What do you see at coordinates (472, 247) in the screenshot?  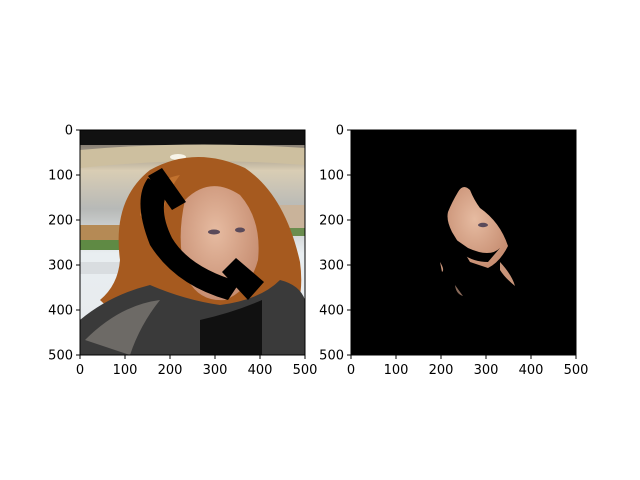 I see `segmented-mask-stroke` at bounding box center [472, 247].